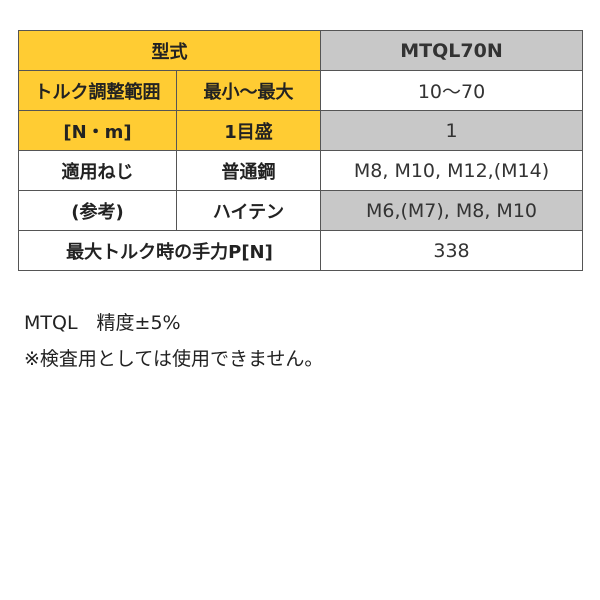 This screenshot has width=600, height=600. What do you see at coordinates (451, 210) in the screenshot?
I see `hiten-value: M6,(M7), M8, M10` at bounding box center [451, 210].